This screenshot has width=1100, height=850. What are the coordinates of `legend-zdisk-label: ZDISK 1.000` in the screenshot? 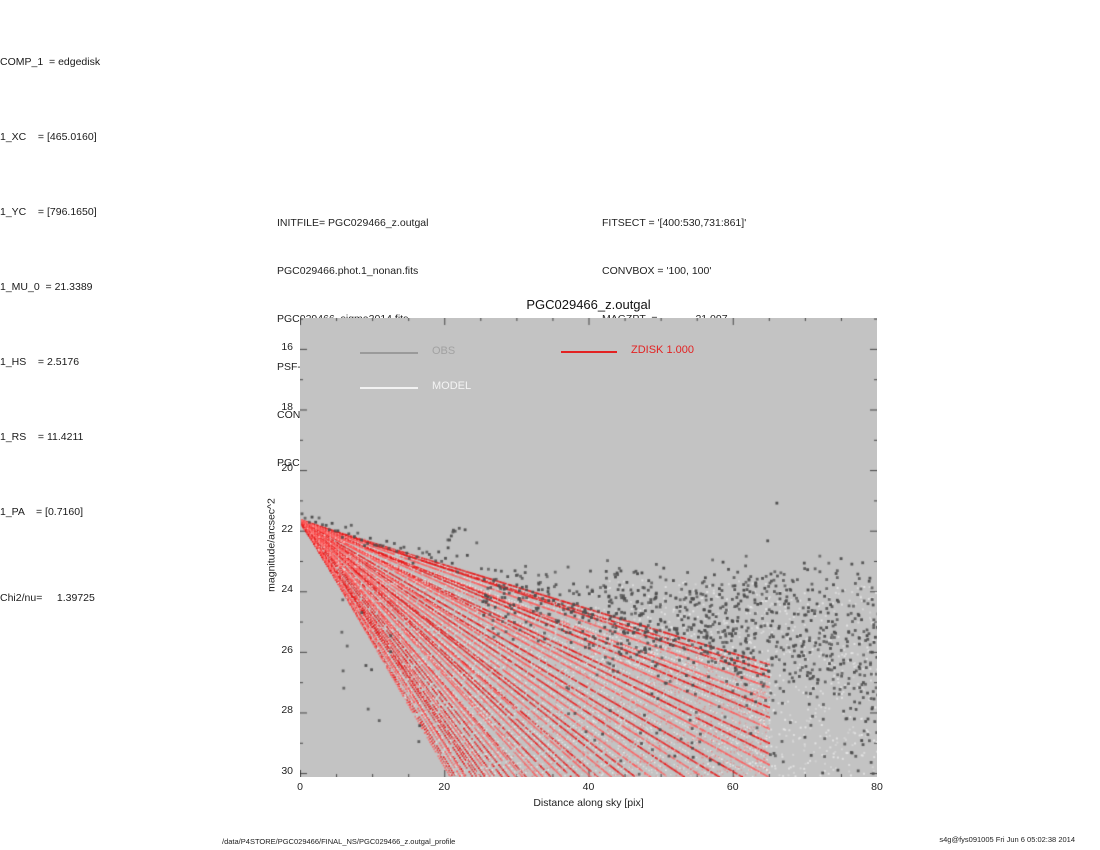 It's located at (662, 350).